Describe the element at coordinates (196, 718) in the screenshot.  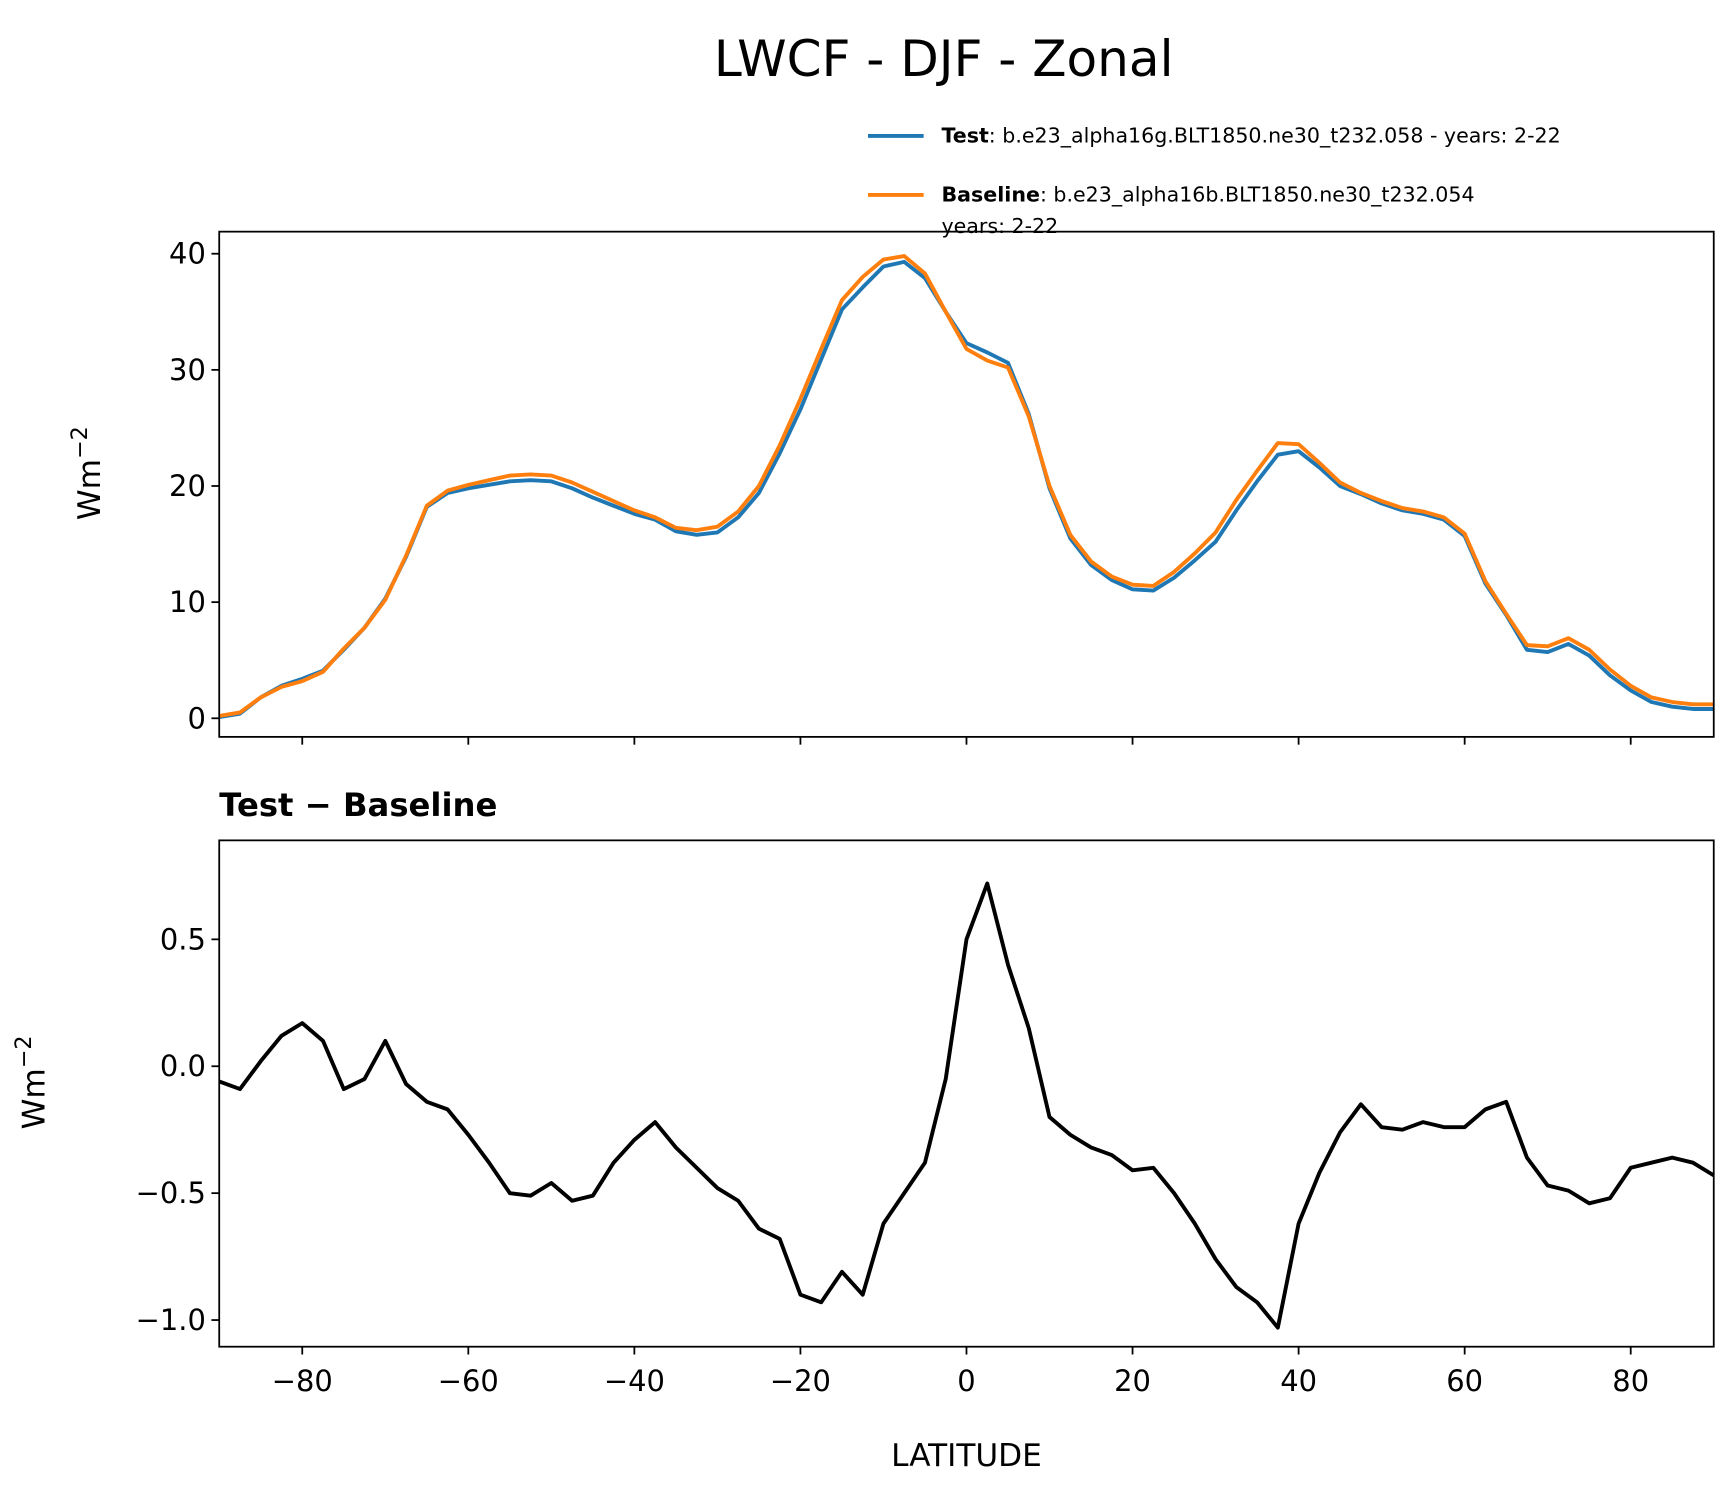
I see `y-tick-label: 0` at that location.